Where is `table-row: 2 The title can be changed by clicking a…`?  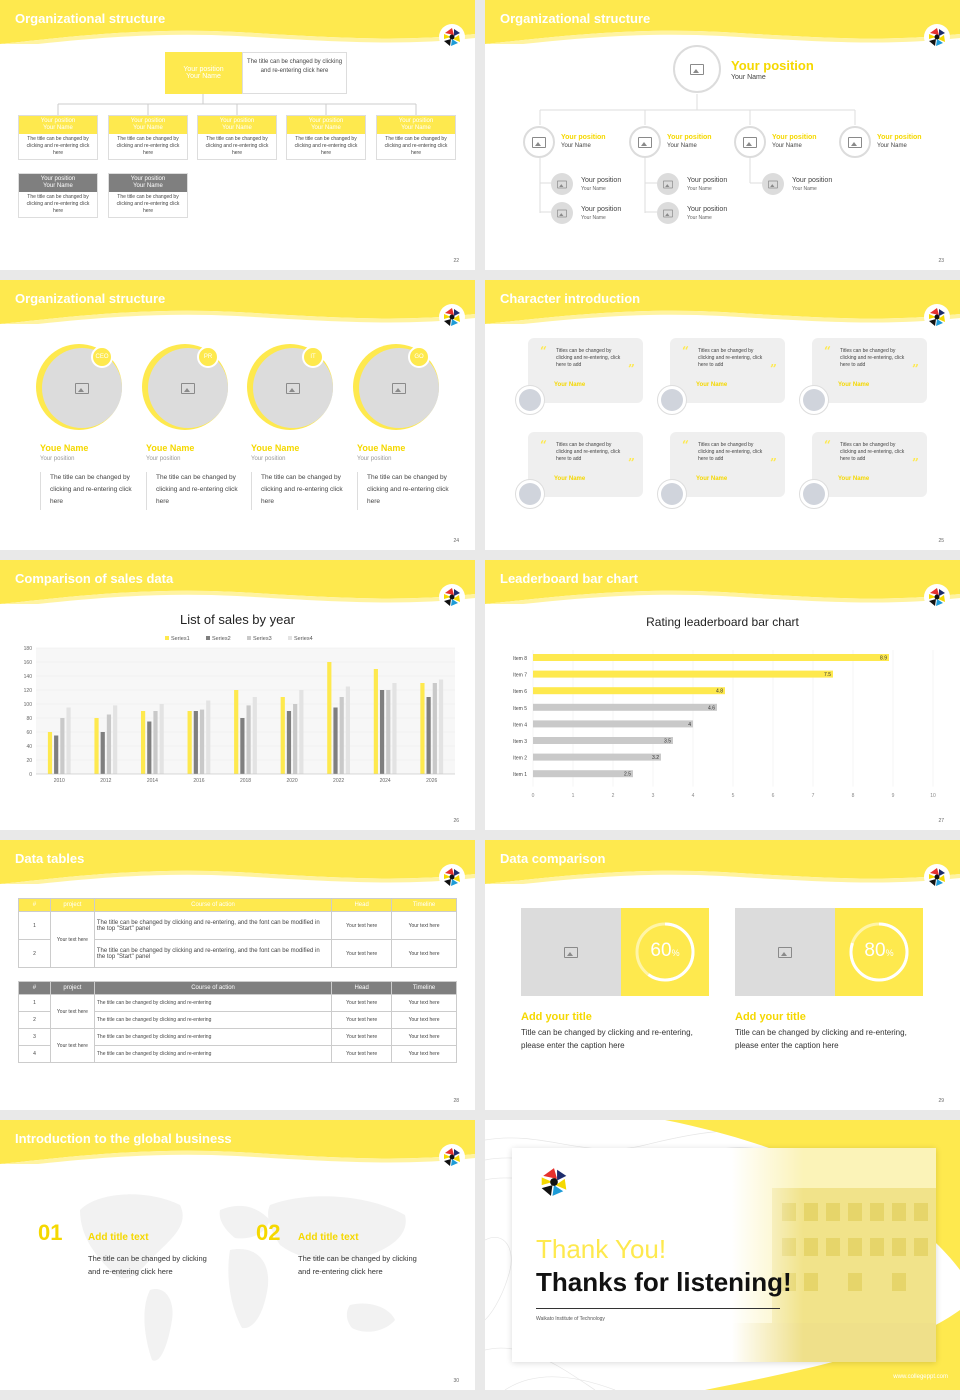 table-row: 2 The title can be changed by clicking a… is located at coordinates (237, 953).